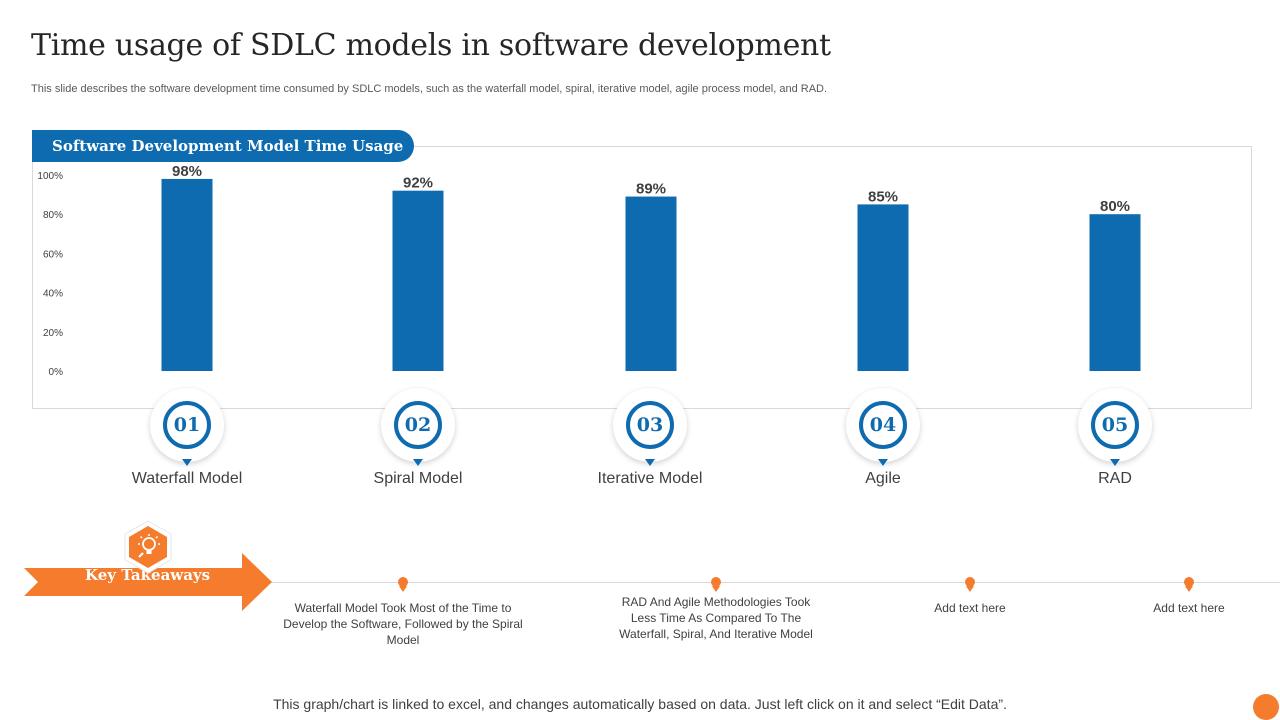 Image resolution: width=1280 pixels, height=720 pixels. What do you see at coordinates (418, 183) in the screenshot?
I see `data-label: 92%` at bounding box center [418, 183].